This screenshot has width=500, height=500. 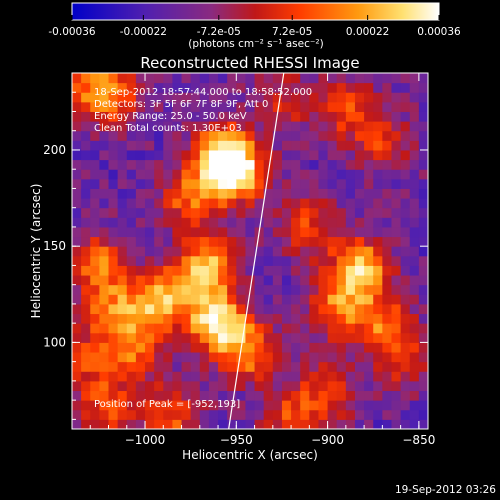 I want to click on y-axis-label: Heliocentric Y (arcsec), so click(x=36, y=251).